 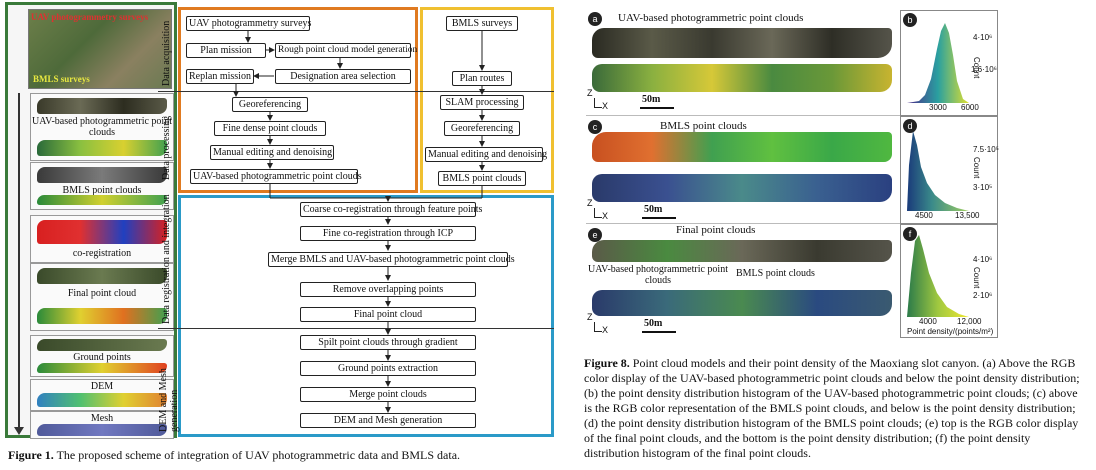 I want to click on node-designation: Designation area selection, so click(x=343, y=76).